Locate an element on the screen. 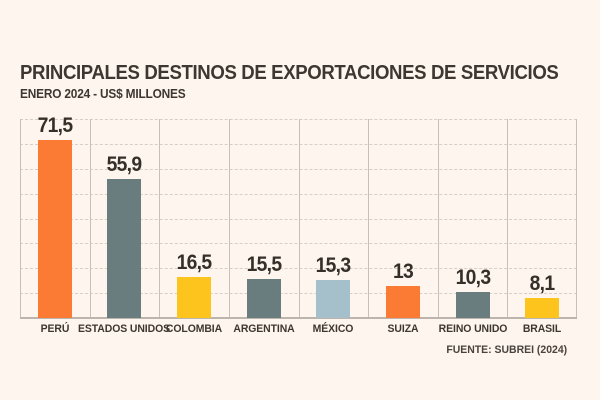 The height and width of the screenshot is (400, 600). x-axis-label: SUIZA is located at coordinates (403, 329).